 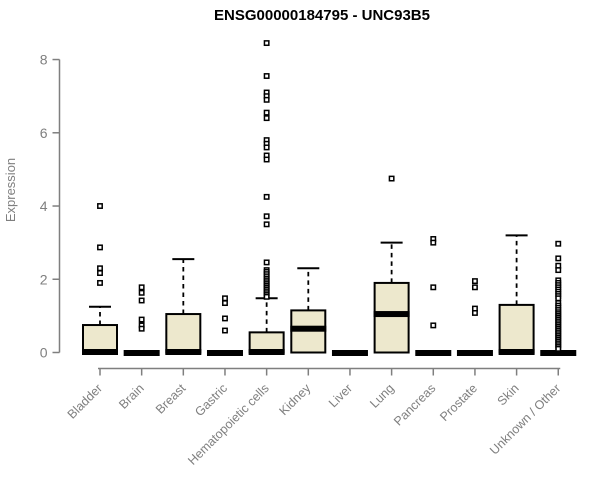 What do you see at coordinates (100, 339) in the screenshot?
I see `box-bladder` at bounding box center [100, 339].